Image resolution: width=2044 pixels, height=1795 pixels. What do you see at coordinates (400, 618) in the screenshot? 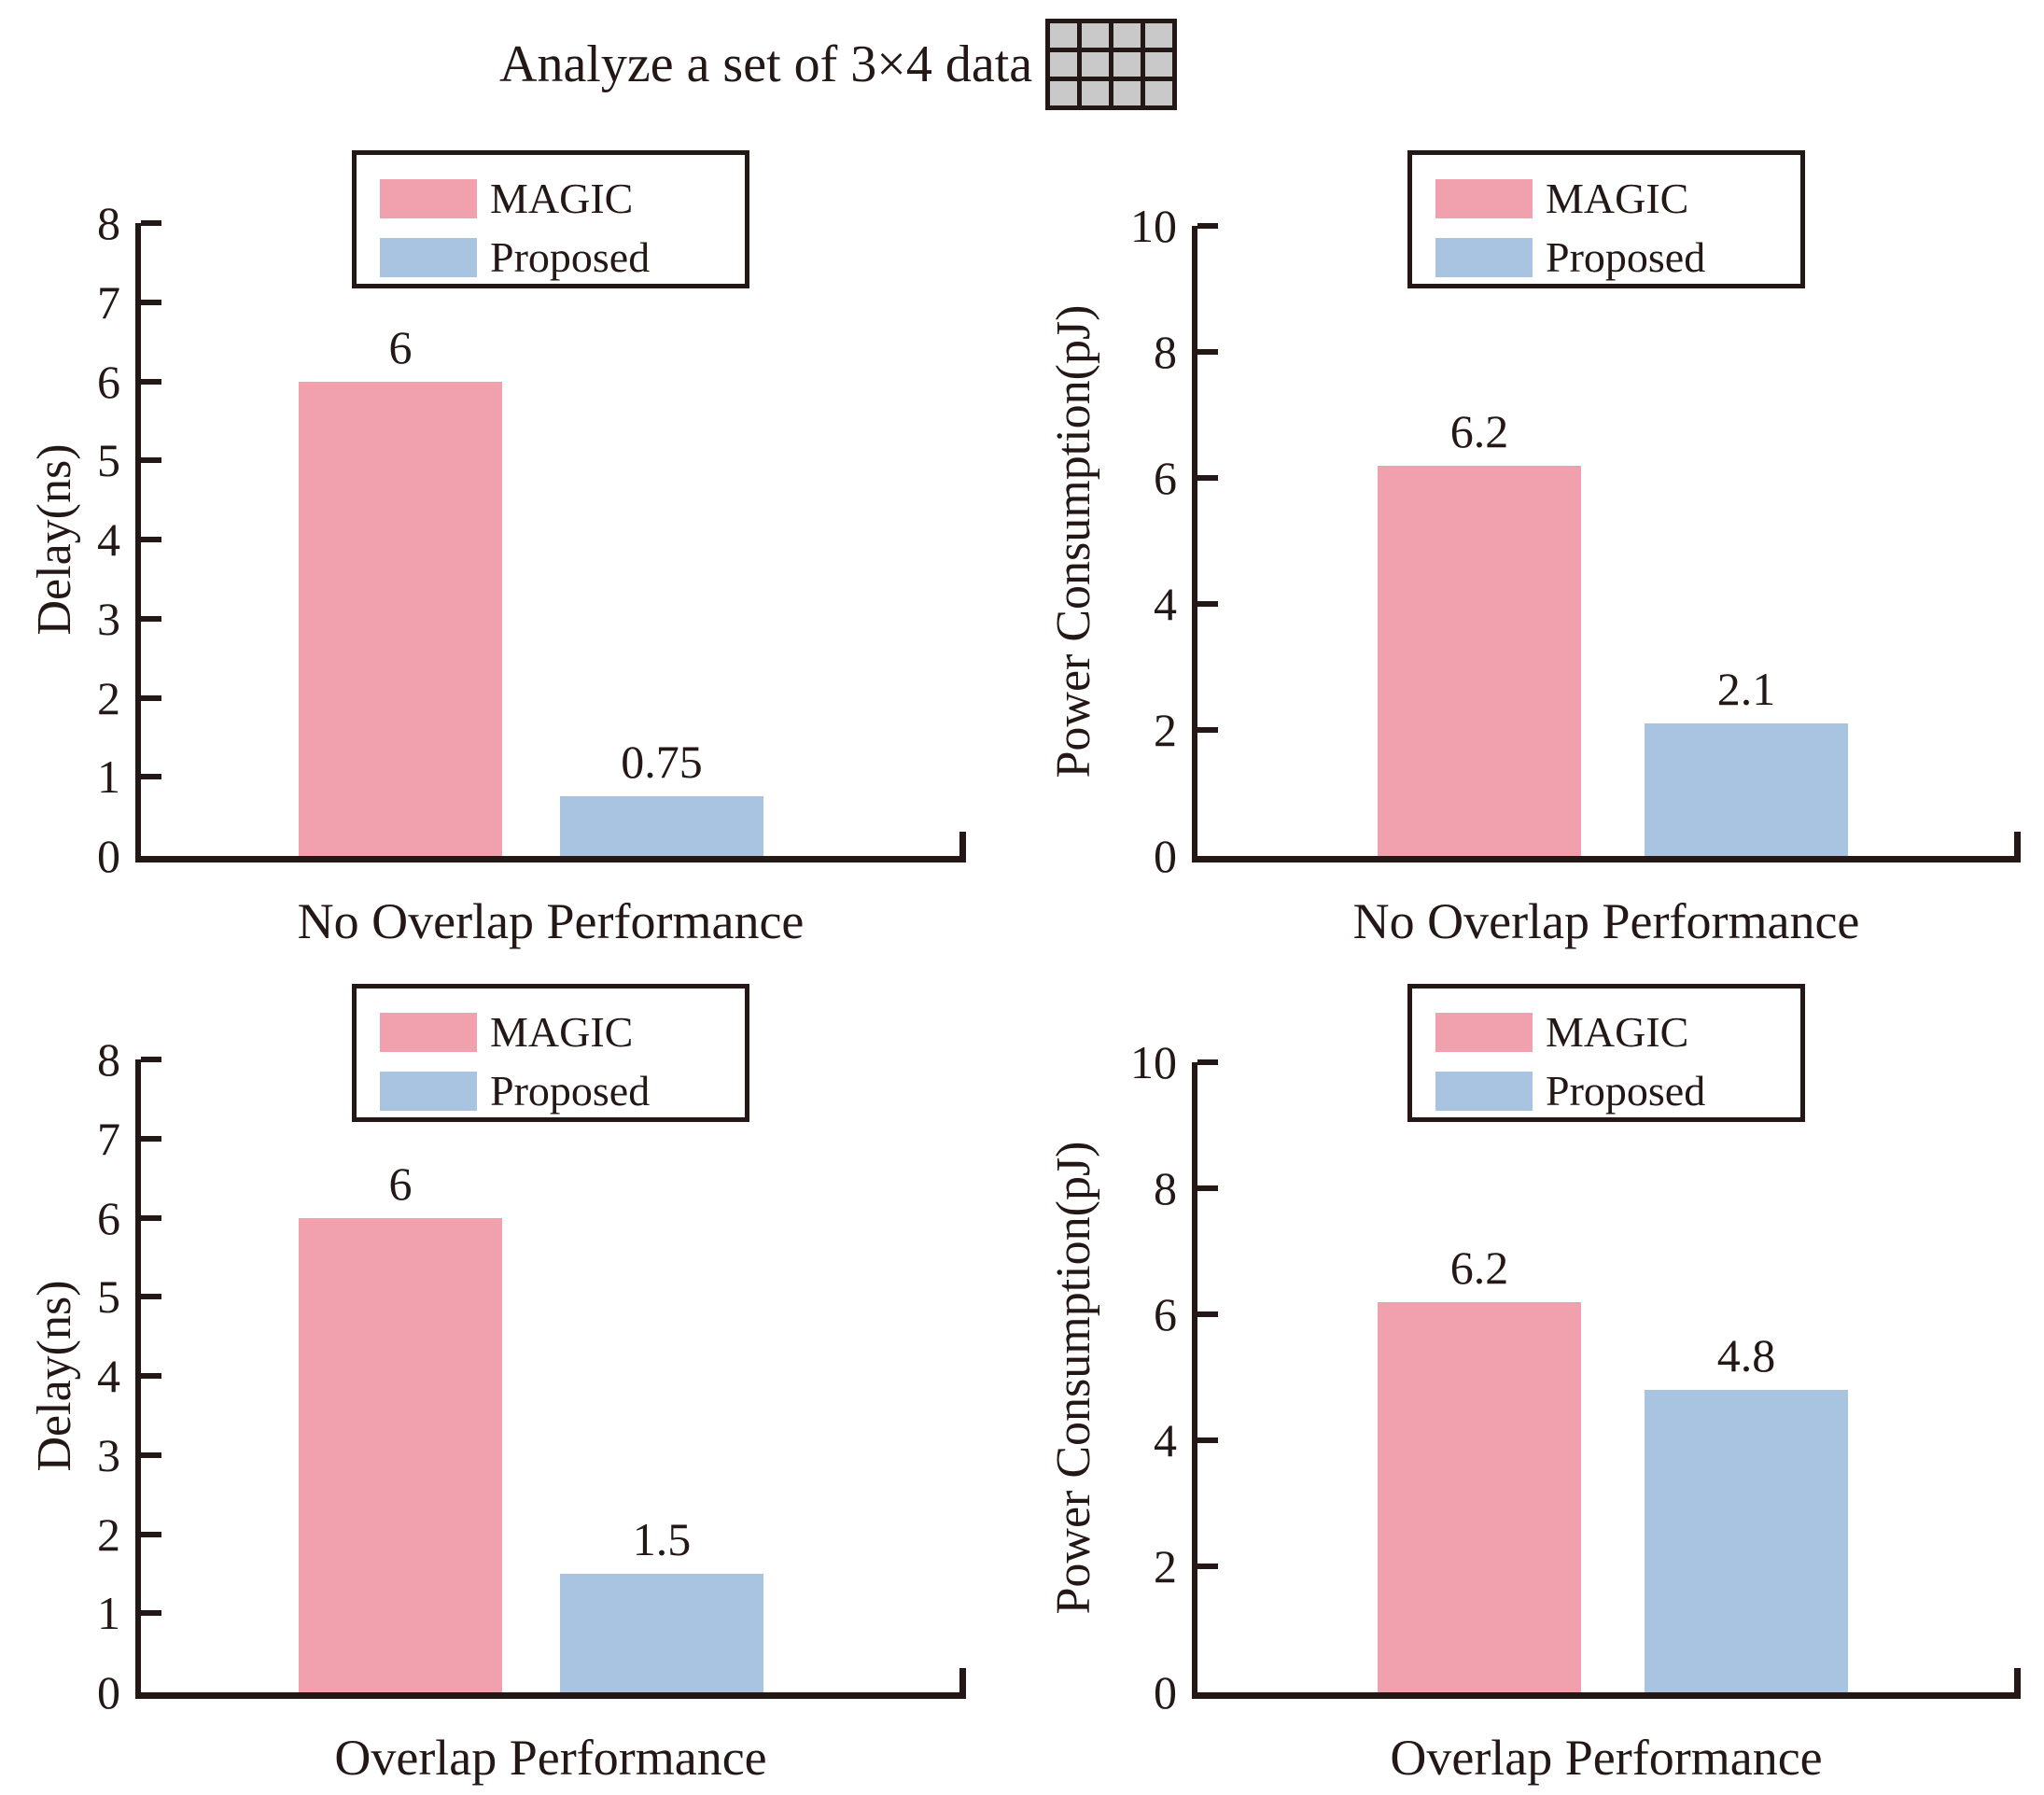
I see `bar-magic-top-left` at bounding box center [400, 618].